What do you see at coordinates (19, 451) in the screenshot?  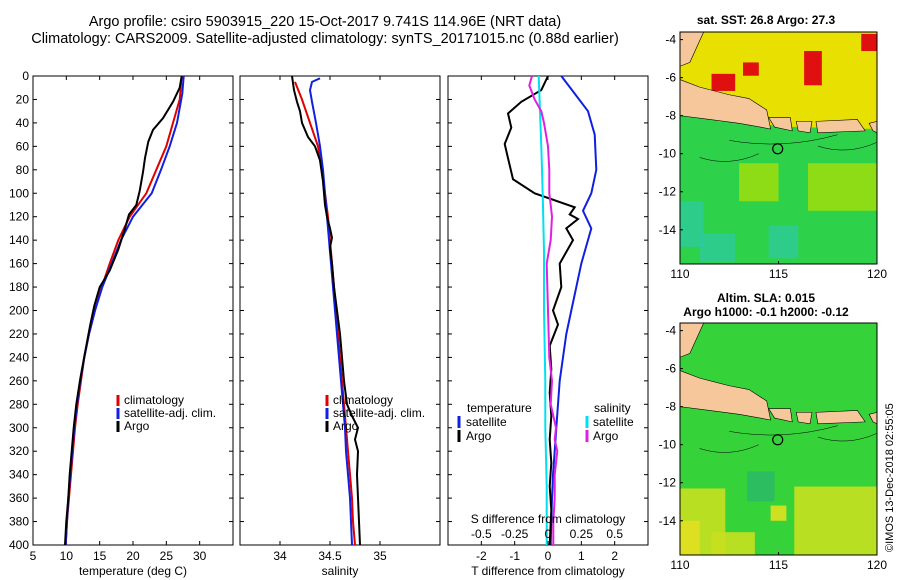 I see `y-tick-label: 320` at bounding box center [19, 451].